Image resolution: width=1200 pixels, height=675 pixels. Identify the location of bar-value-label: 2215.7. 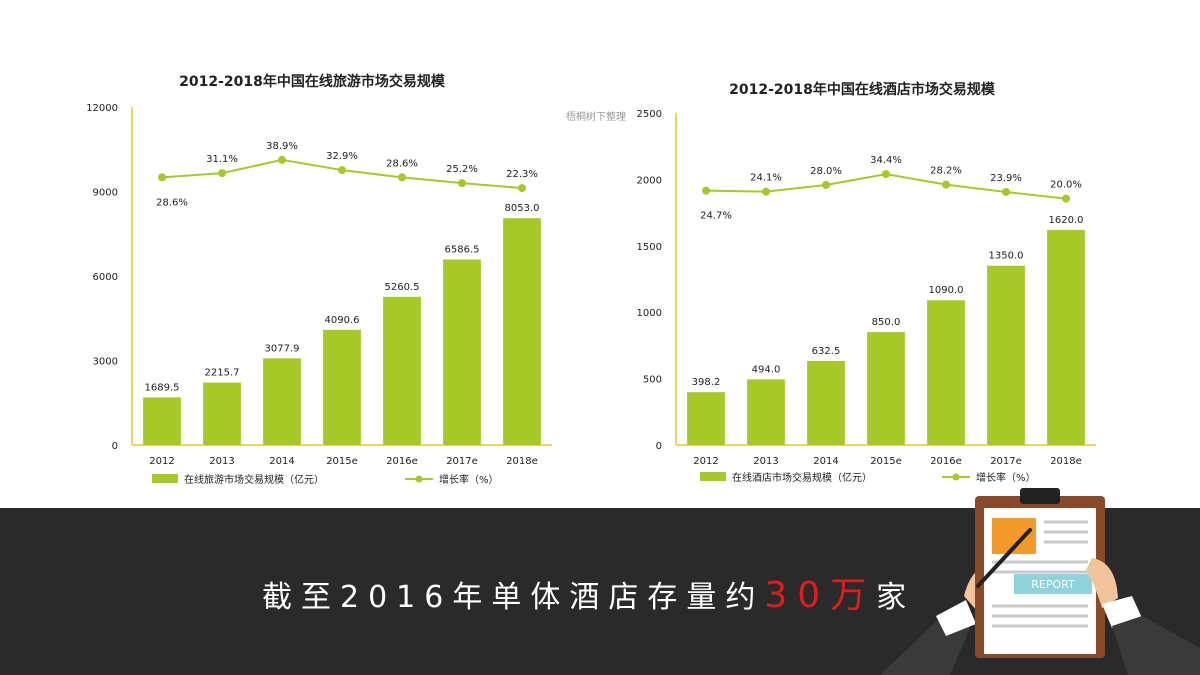
(222, 373).